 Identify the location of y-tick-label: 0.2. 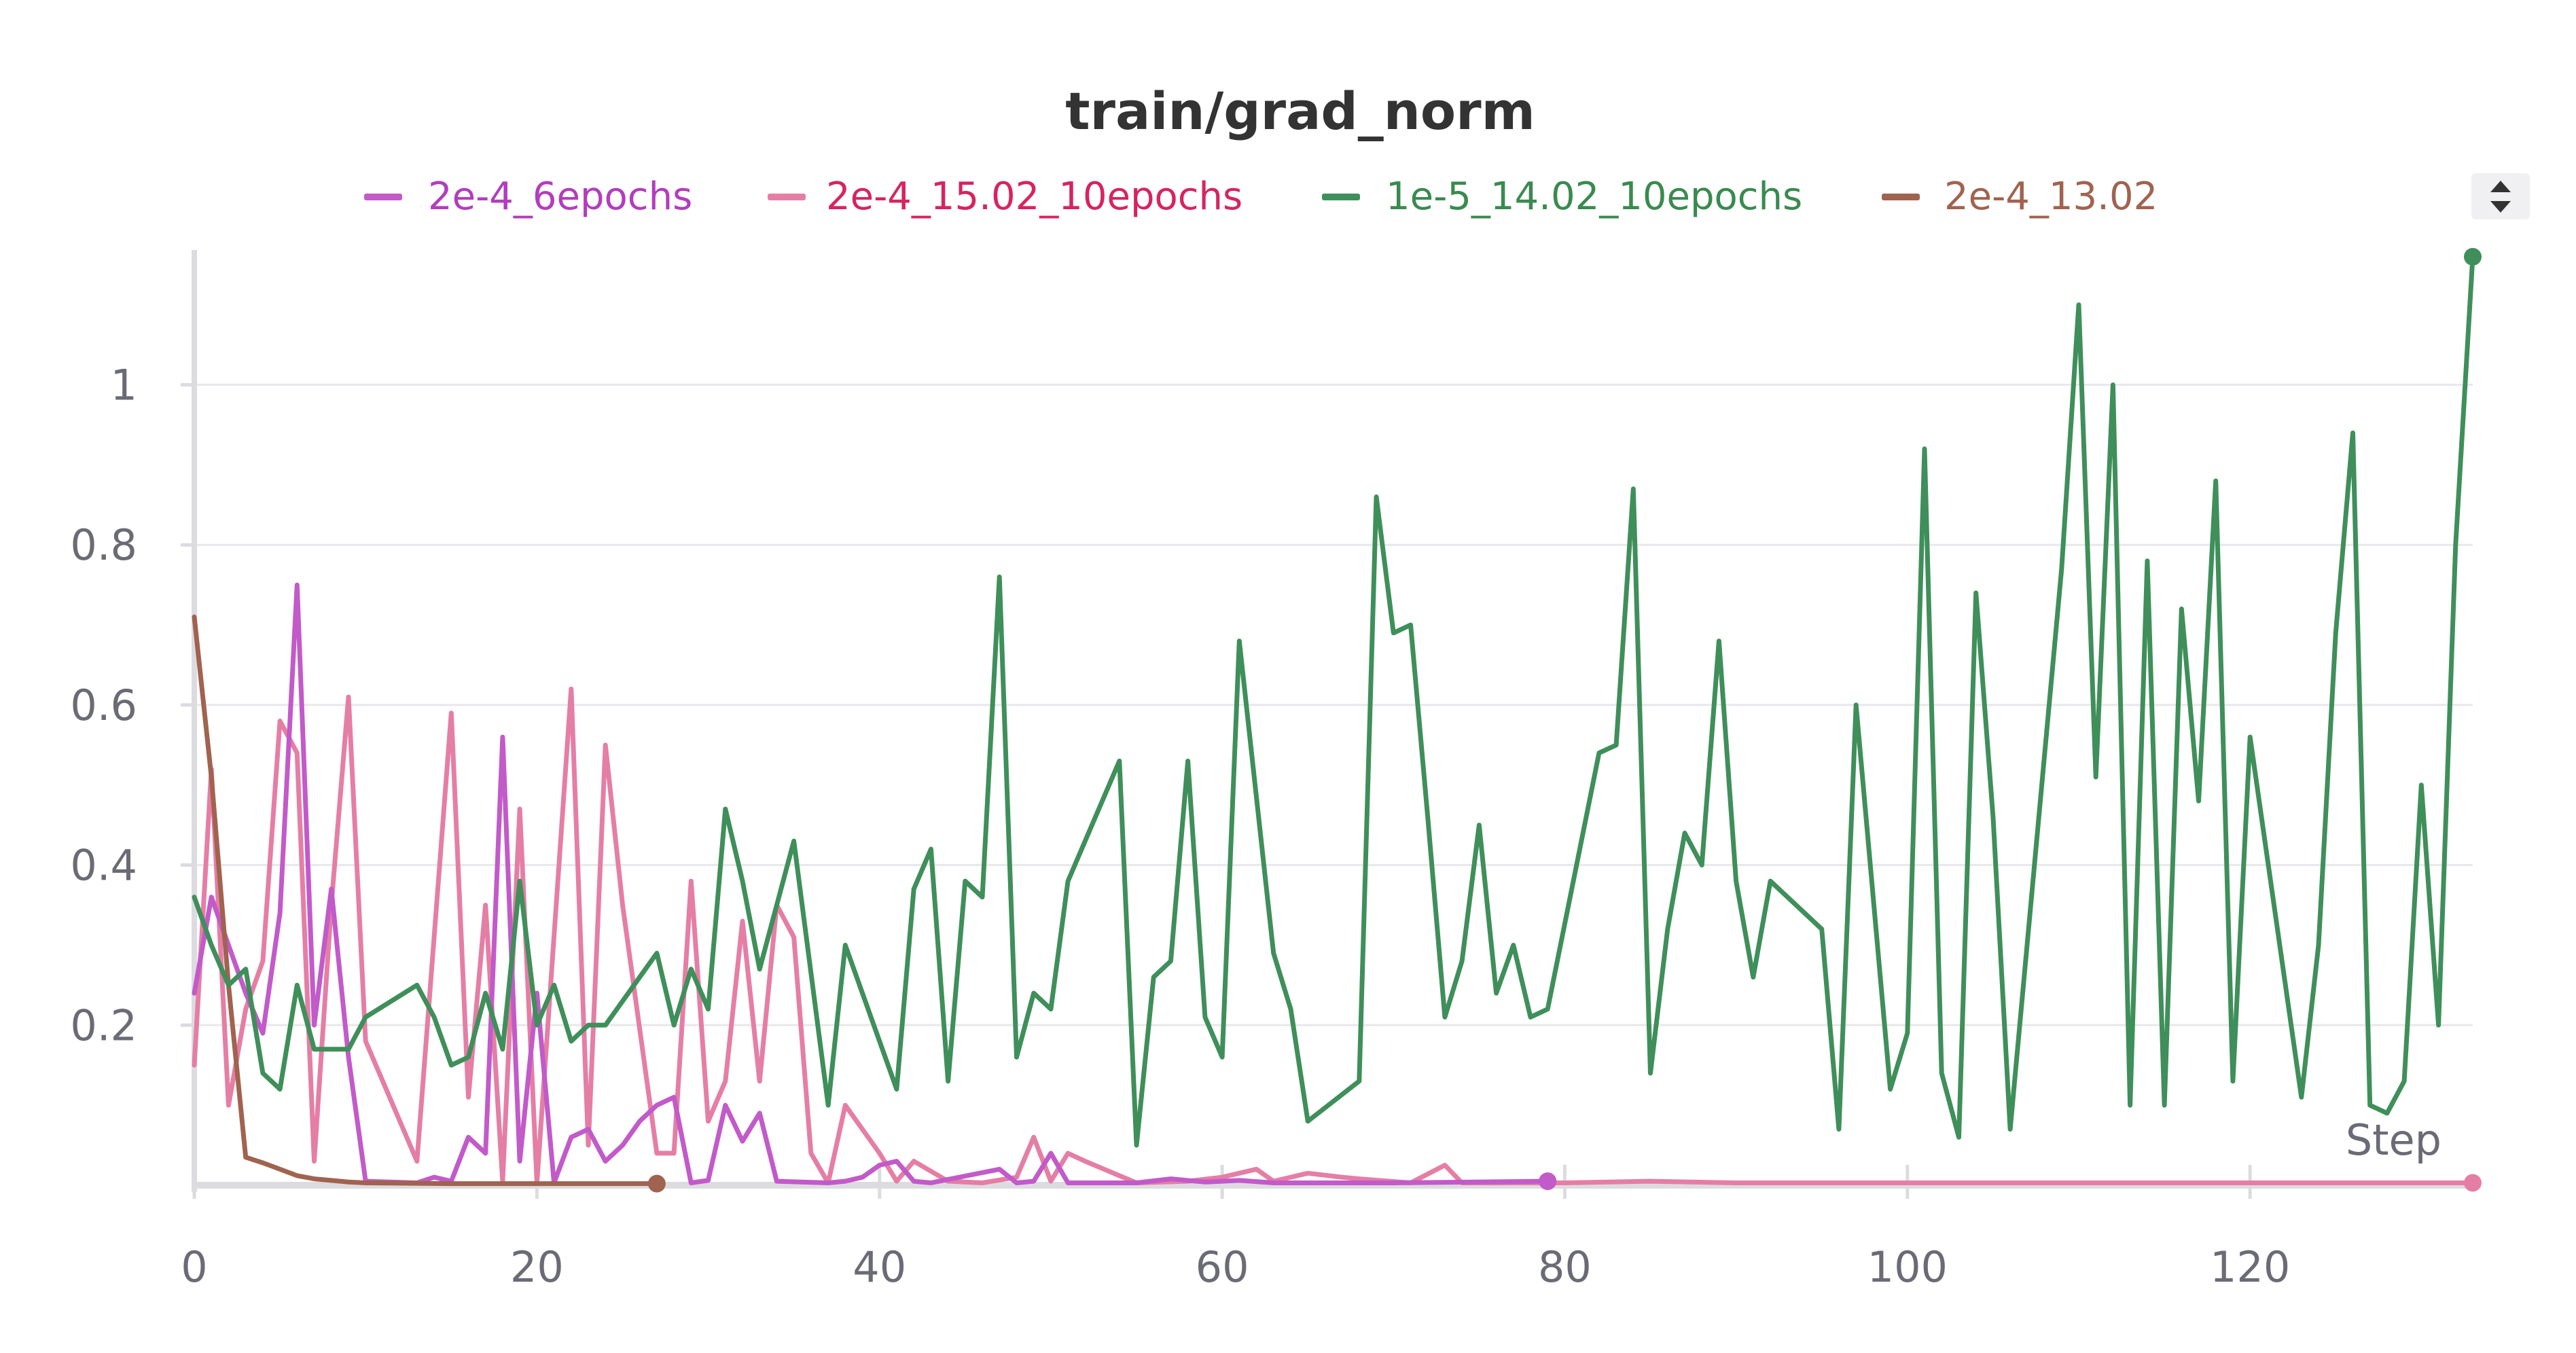
(104, 1025).